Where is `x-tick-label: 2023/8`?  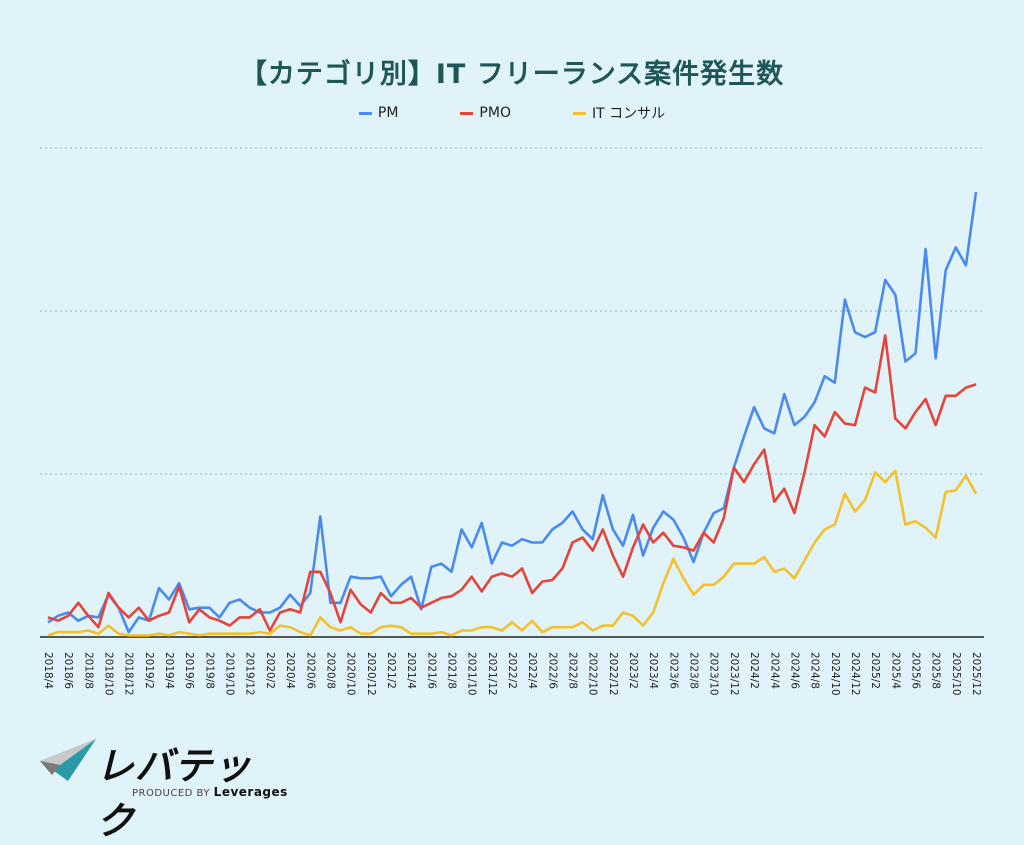
x-tick-label: 2023/8 is located at coordinates (694, 670).